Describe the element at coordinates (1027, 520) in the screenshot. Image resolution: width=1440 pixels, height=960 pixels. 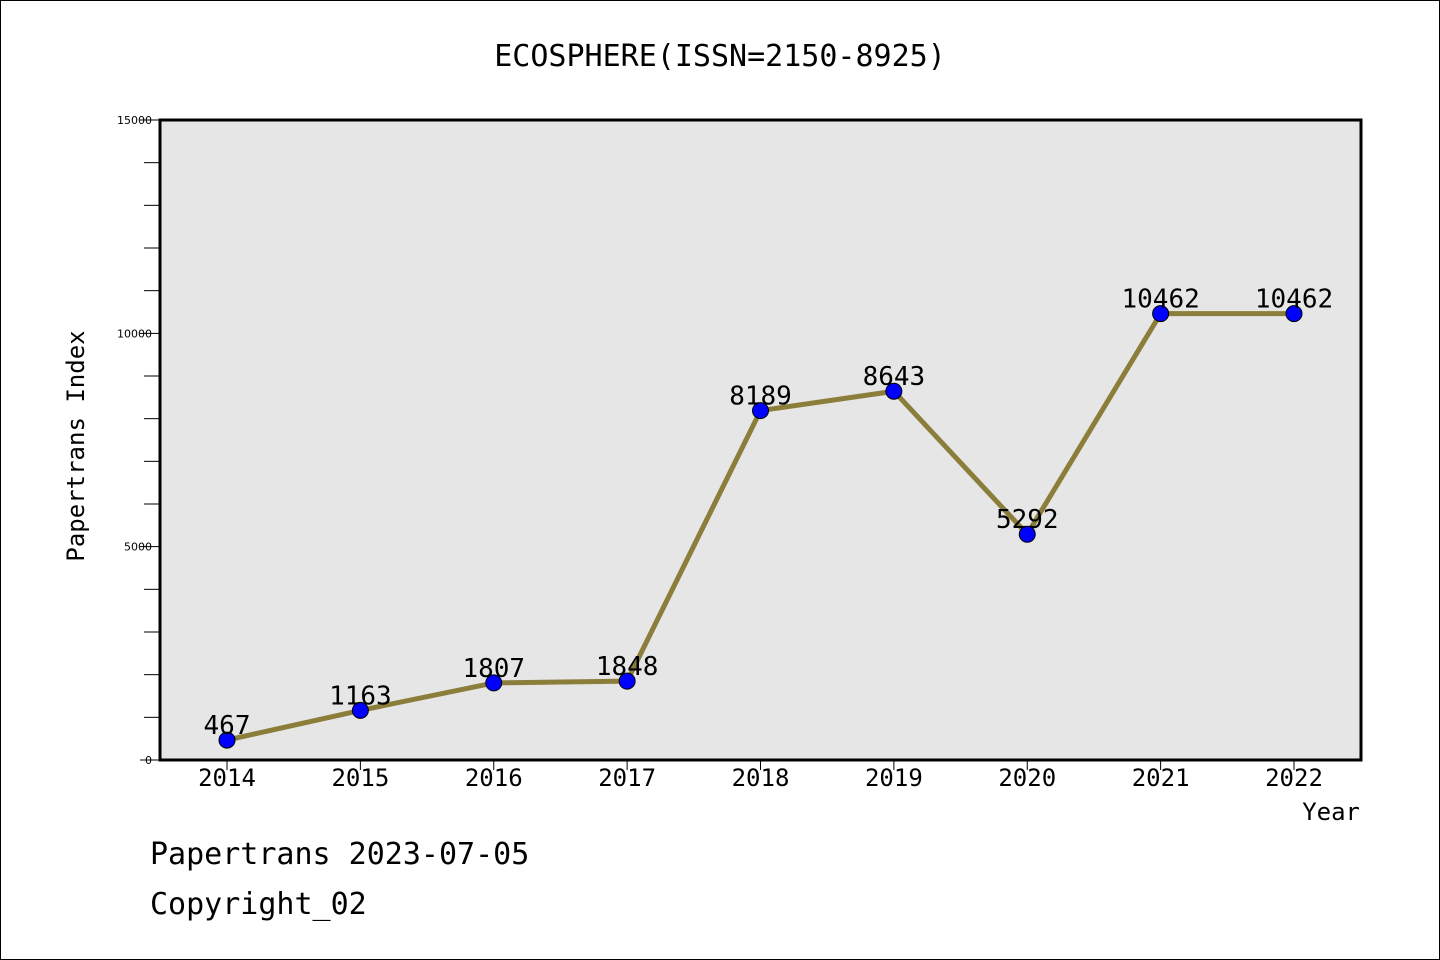
I see `data-label: 5292` at that location.